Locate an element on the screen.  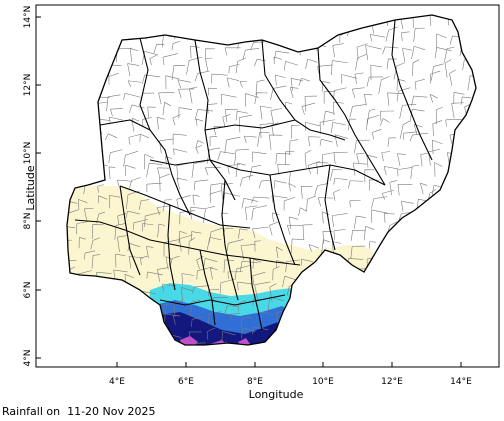
y-tick-6n: 6°N is located at coordinates (32, 290).